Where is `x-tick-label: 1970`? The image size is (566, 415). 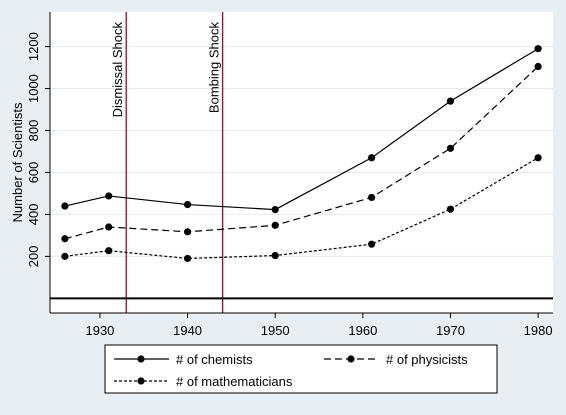
x-tick-label: 1970 is located at coordinates (450, 330).